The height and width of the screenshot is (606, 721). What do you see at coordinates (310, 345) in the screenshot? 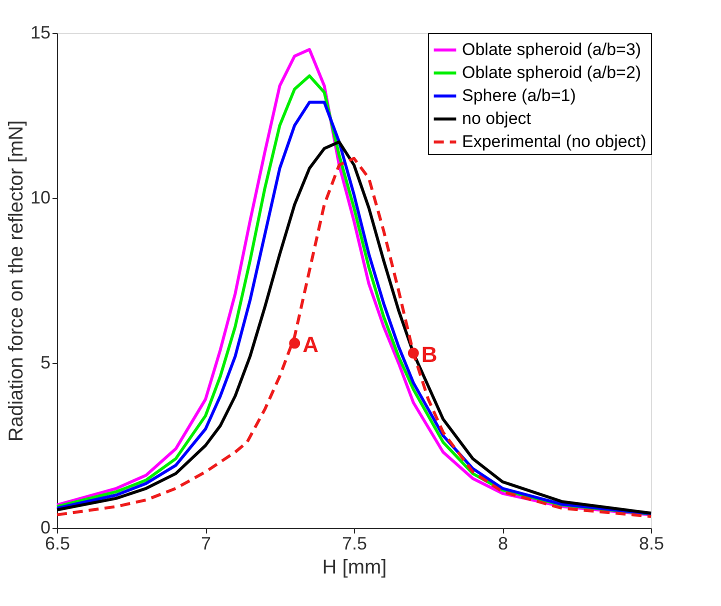
I see `annotation: A` at bounding box center [310, 345].